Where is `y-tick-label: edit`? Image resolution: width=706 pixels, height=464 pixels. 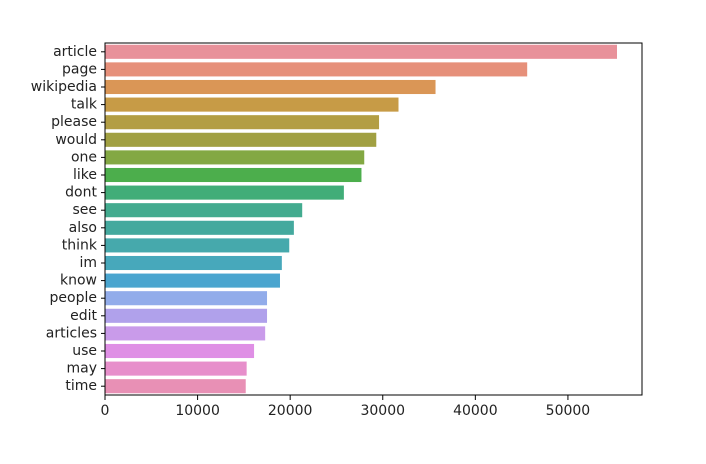
y-tick-label: edit is located at coordinates (83, 316).